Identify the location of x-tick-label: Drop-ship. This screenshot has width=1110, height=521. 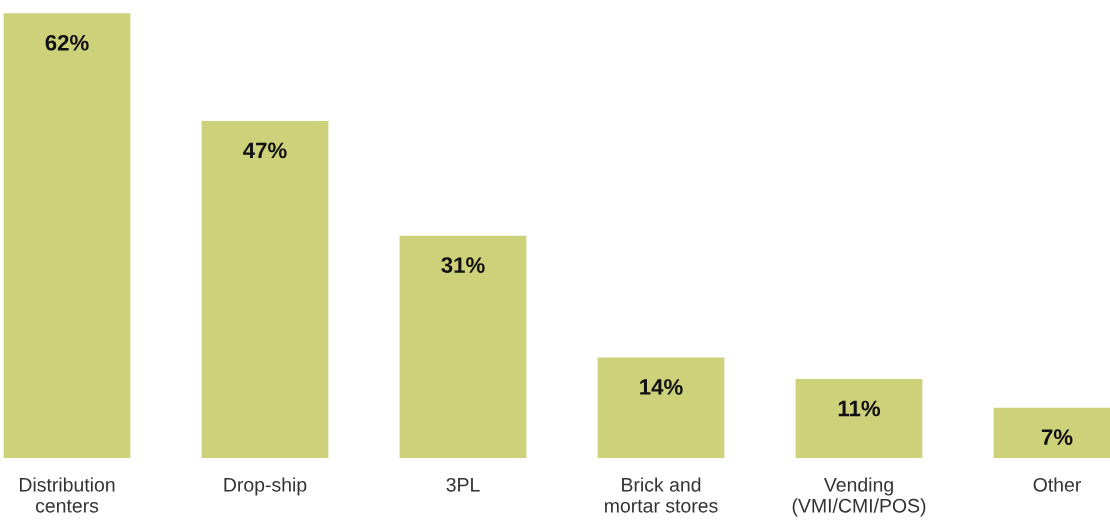
(265, 486).